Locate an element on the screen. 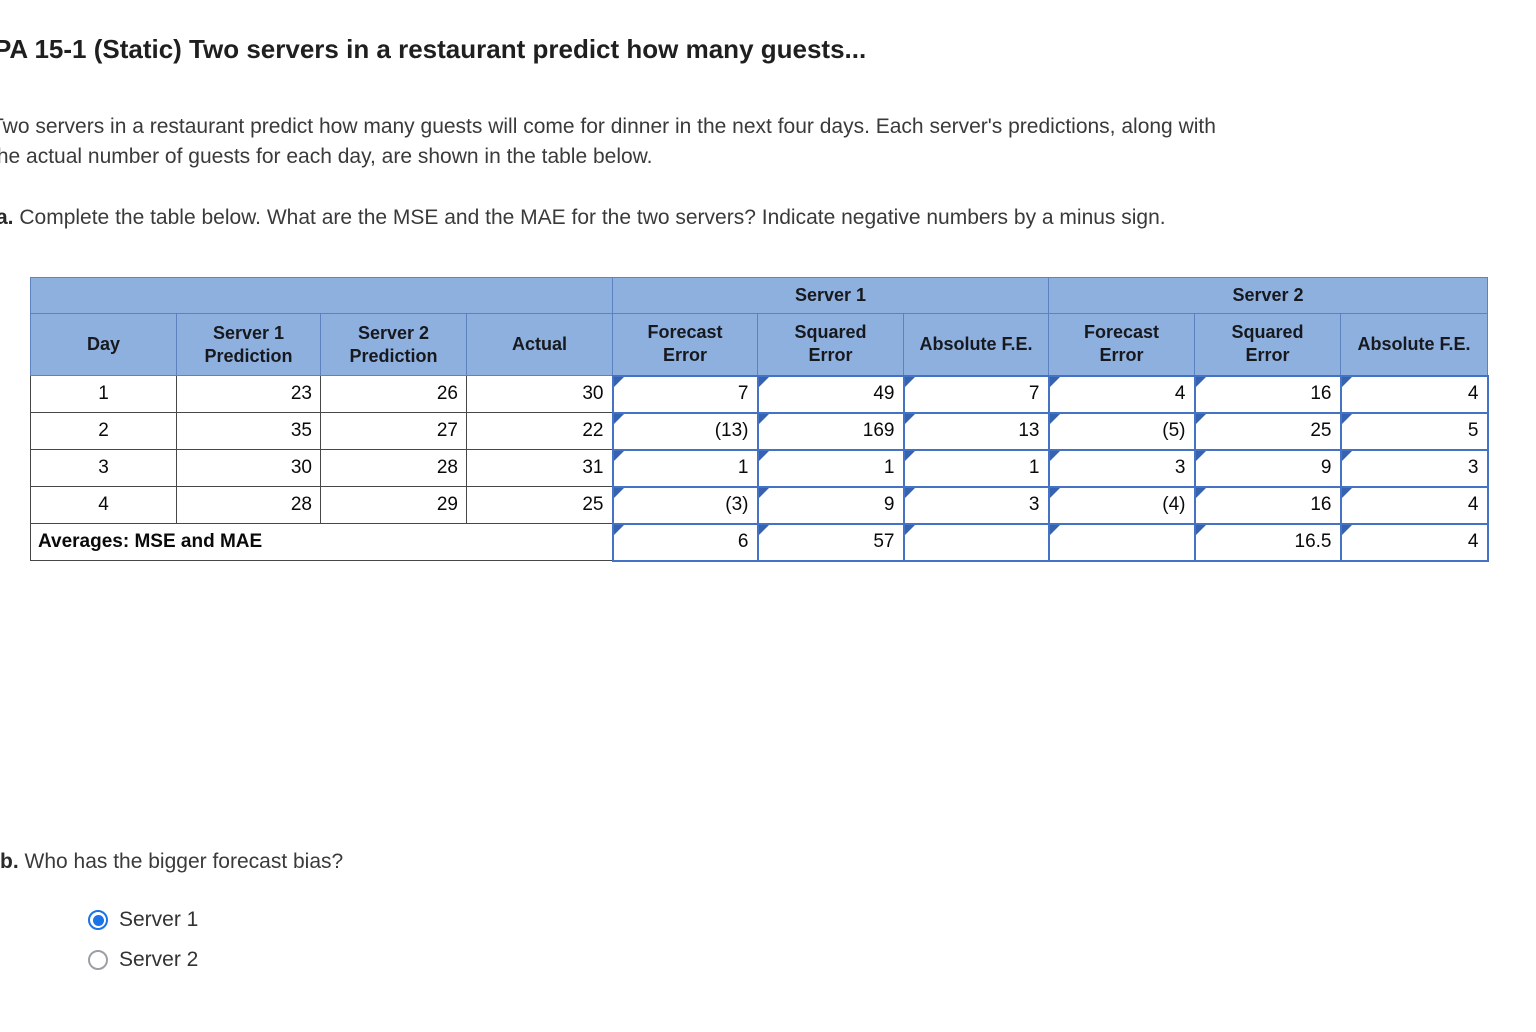  answer-cell-s1-se: 1 is located at coordinates (830, 468).